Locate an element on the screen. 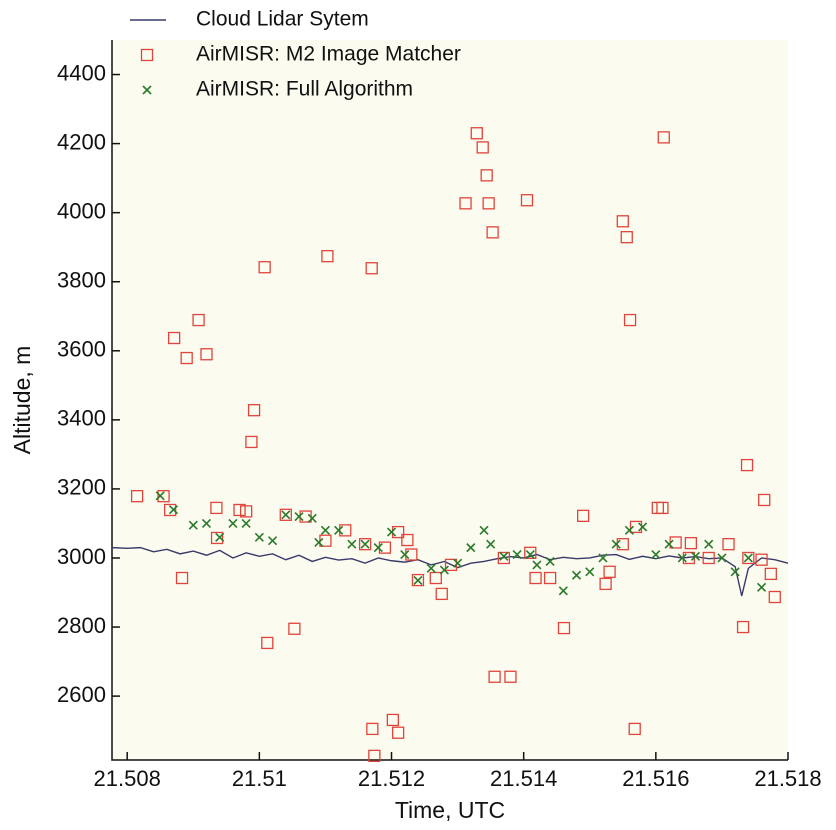  legend-label: AirMISR: M2 Image Matcher is located at coordinates (328, 54).